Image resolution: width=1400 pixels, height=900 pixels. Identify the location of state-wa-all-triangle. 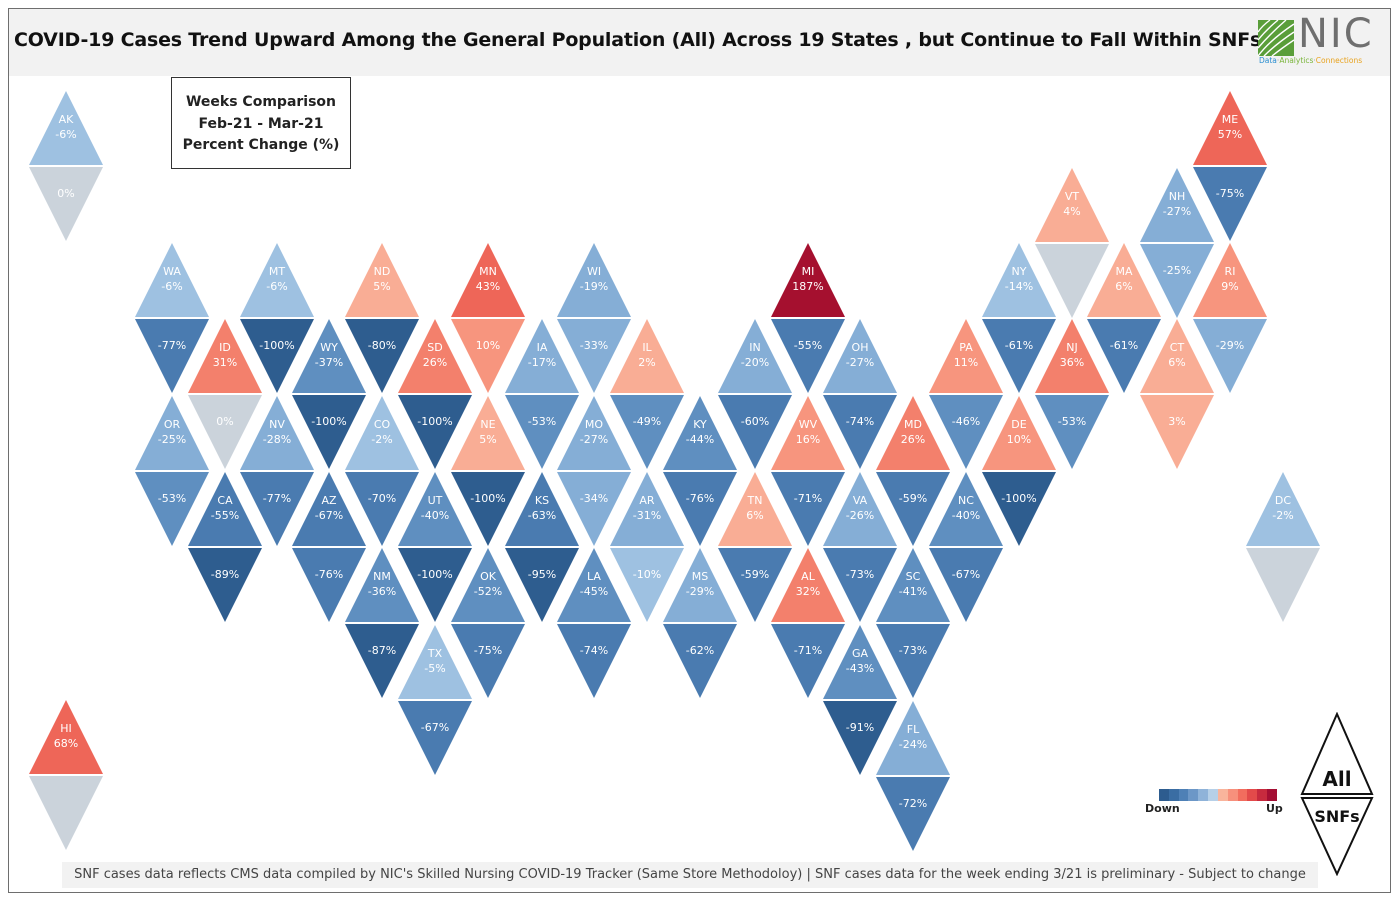
(172, 280).